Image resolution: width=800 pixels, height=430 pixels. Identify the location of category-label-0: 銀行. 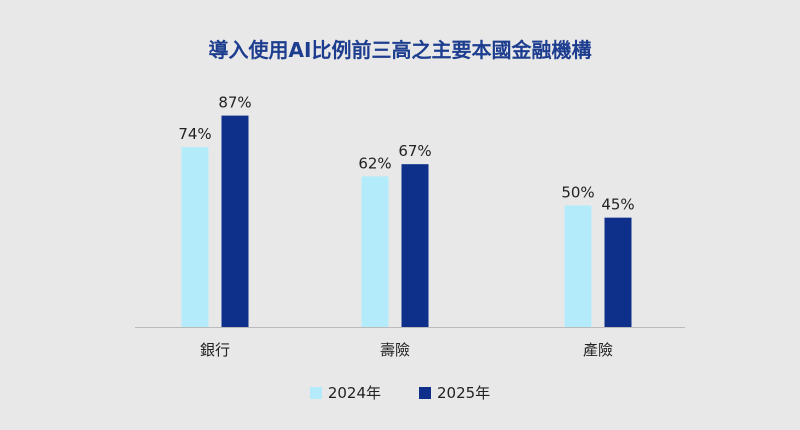
(215, 350).